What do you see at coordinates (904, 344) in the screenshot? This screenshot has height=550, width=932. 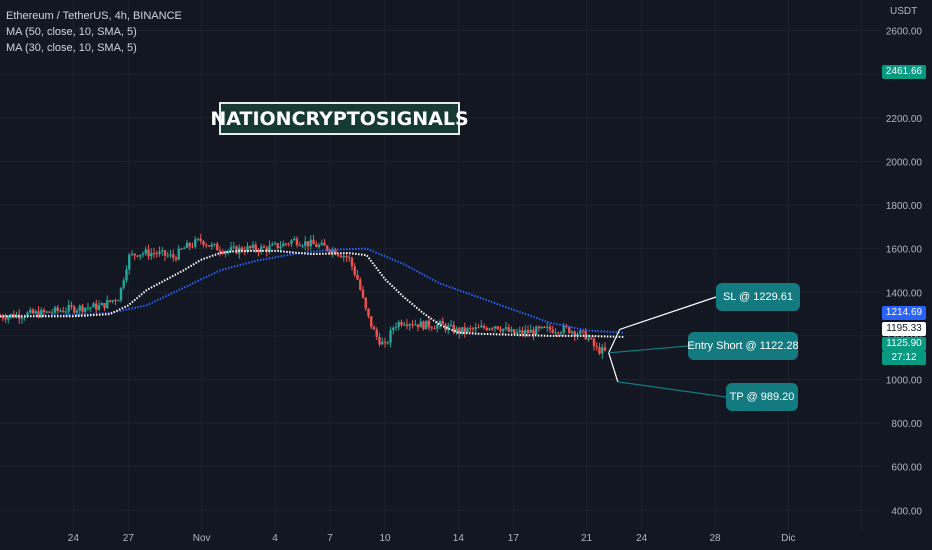 I see `price-tag-last: 1125.90` at bounding box center [904, 344].